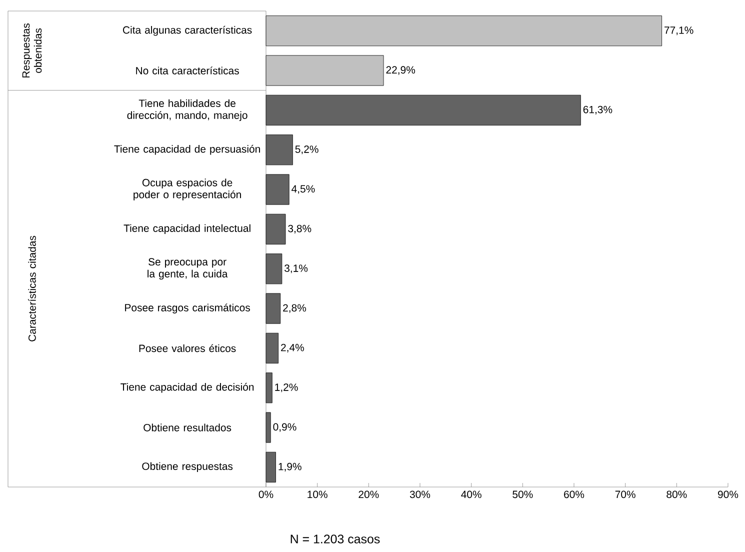  I want to click on x-tick-label: 70%, so click(625, 494).